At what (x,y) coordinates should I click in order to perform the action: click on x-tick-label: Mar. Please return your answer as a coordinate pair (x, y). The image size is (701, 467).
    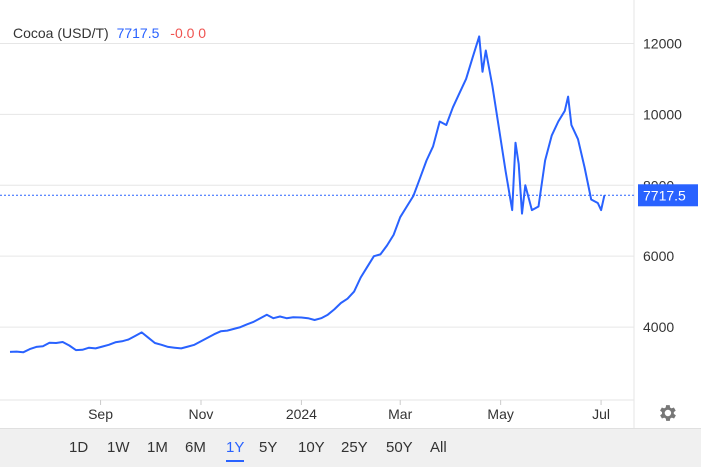
    Looking at the image, I should click on (400, 414).